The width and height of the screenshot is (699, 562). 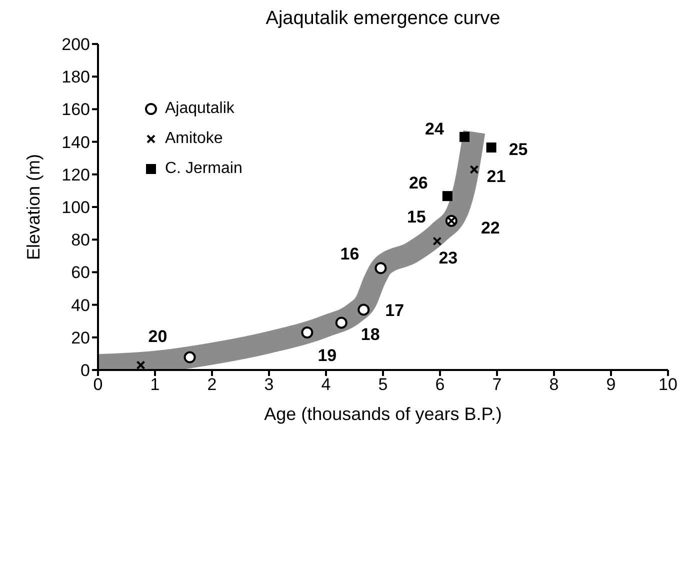 I want to click on annotation: 22, so click(x=490, y=228).